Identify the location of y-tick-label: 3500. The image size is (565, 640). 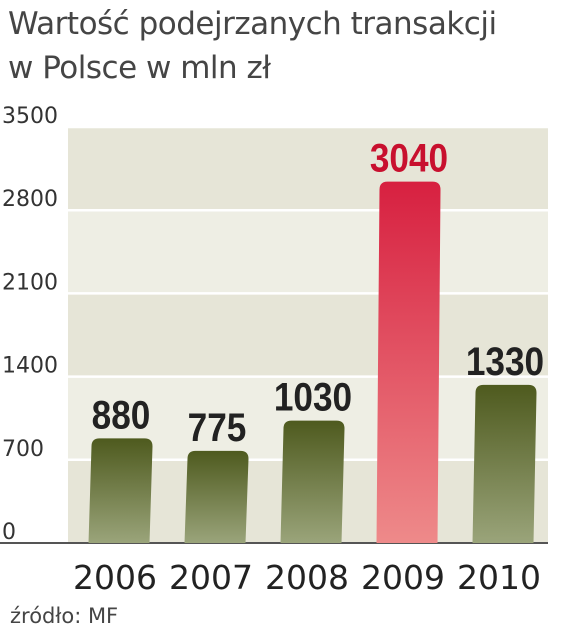
(30, 116).